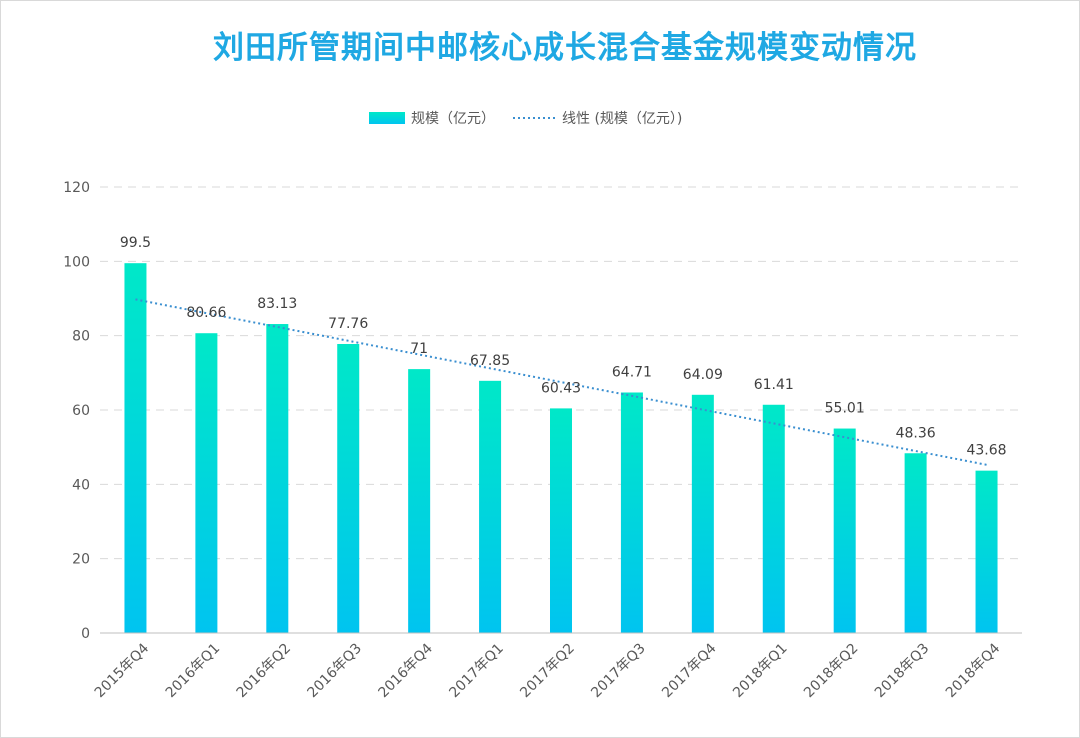 The height and width of the screenshot is (738, 1080). I want to click on x-tick-label: 2016年Q2, so click(264, 671).